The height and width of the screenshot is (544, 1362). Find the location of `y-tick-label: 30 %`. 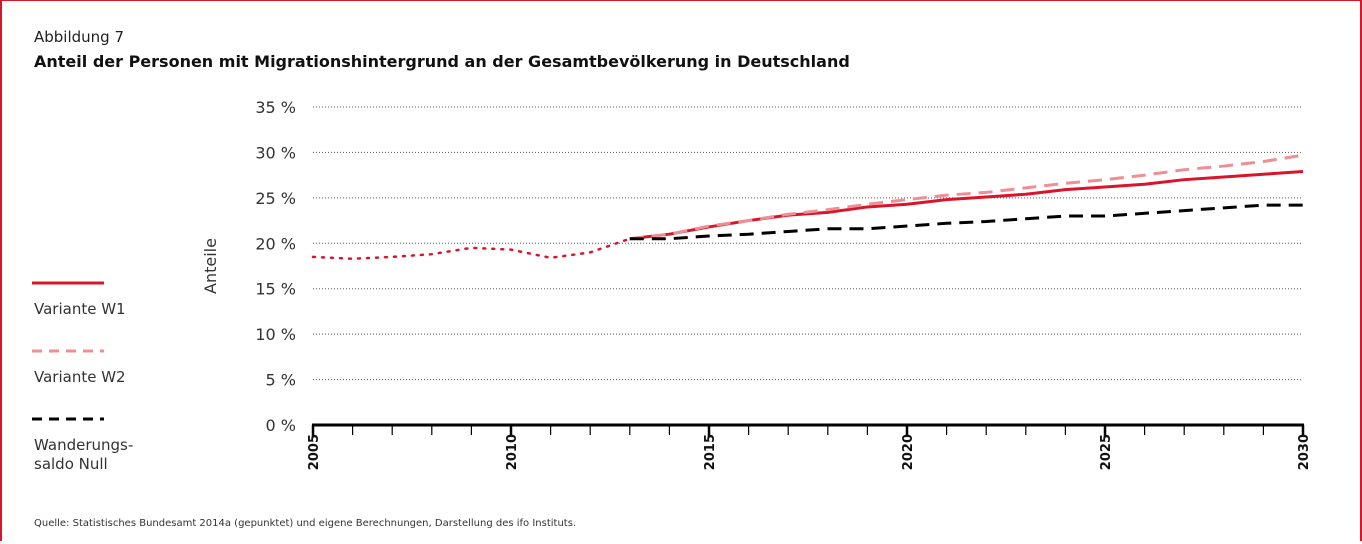

y-tick-label: 30 % is located at coordinates (275, 152).